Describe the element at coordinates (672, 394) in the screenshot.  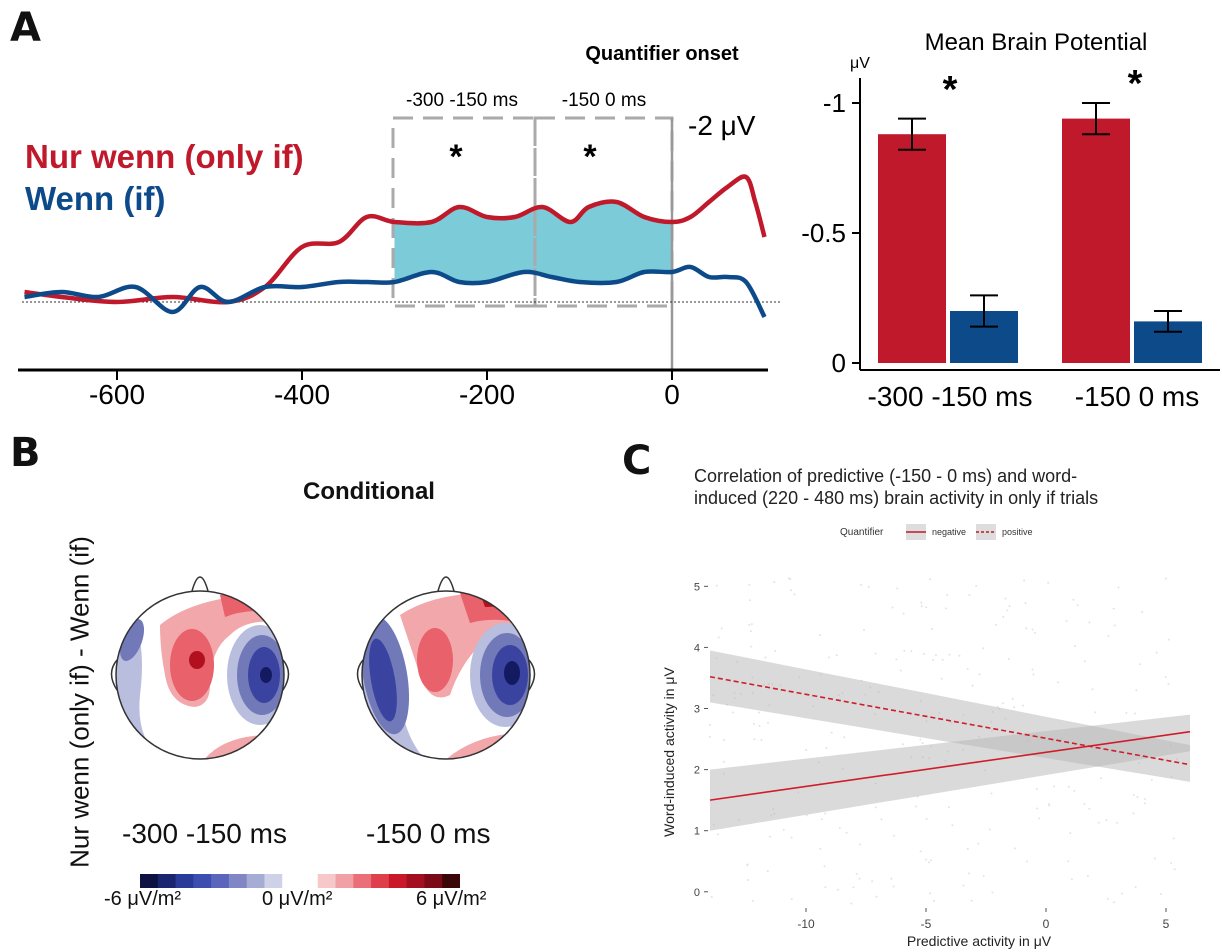
I see `erp-x-tick-label: 0` at that location.